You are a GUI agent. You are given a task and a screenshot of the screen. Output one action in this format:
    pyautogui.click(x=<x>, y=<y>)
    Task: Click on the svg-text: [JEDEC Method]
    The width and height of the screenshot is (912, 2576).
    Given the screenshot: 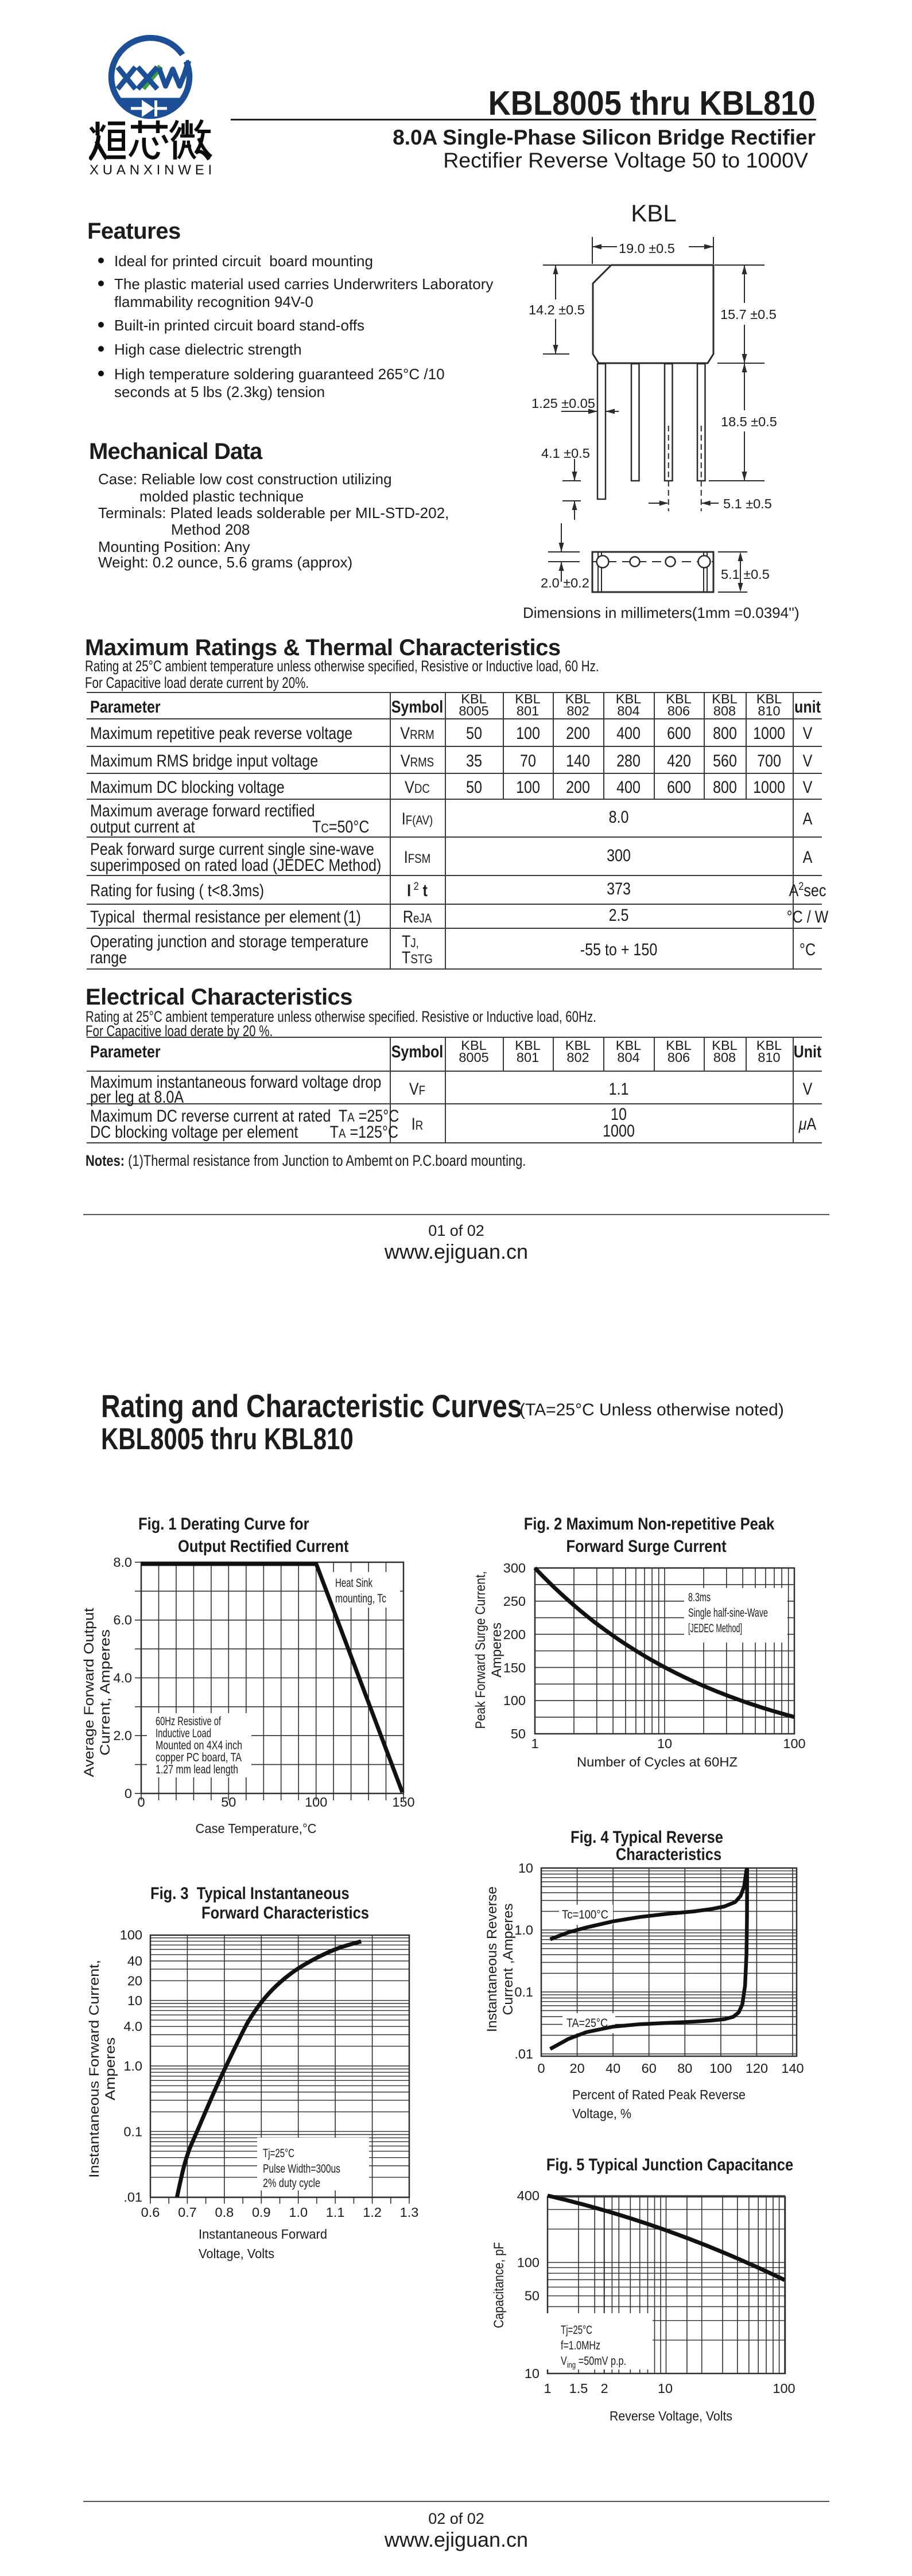 What is the action you would take?
    pyautogui.click(x=715, y=1629)
    